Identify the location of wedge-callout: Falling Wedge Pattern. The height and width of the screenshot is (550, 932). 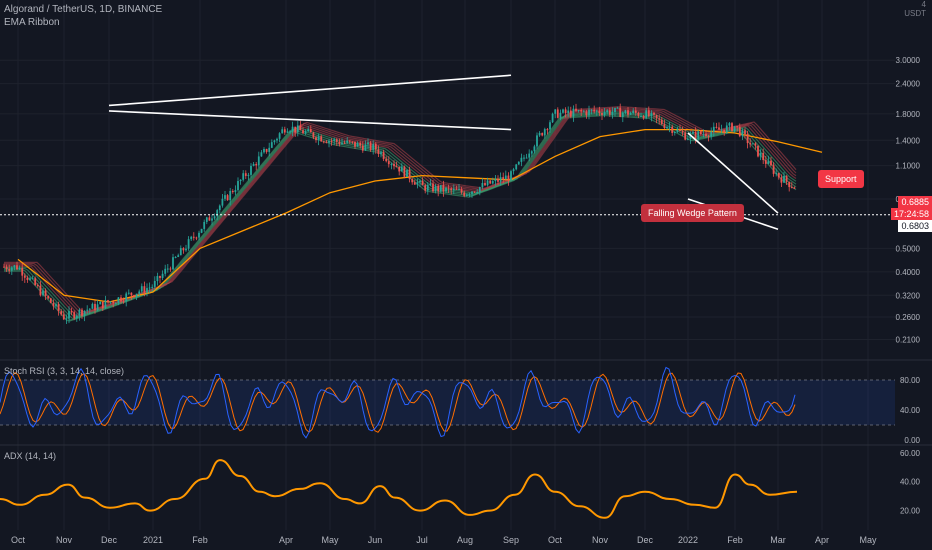
(692, 213).